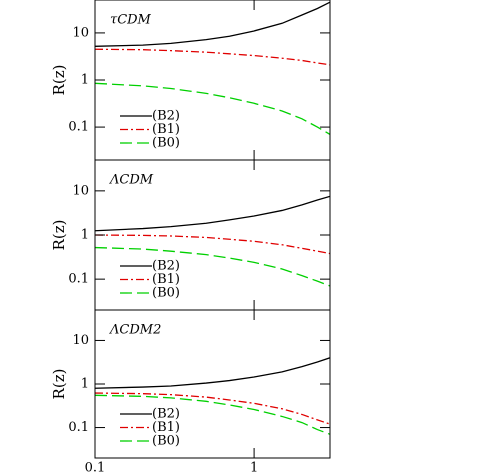 The image size is (491, 473). Describe the element at coordinates (131, 180) in the screenshot. I see `panel-label: ΛCDM` at that location.